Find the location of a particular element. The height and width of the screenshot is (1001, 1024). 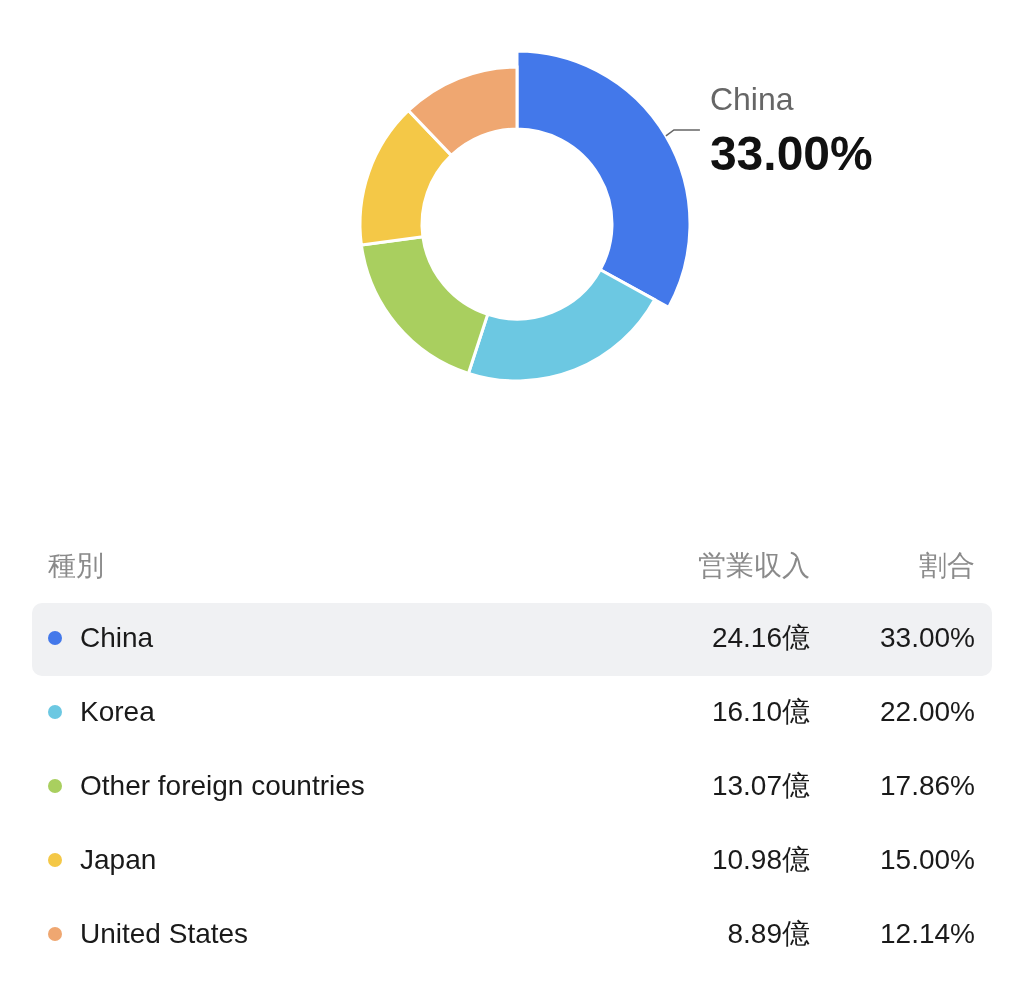

data-label: 8.89億 is located at coordinates (768, 934).